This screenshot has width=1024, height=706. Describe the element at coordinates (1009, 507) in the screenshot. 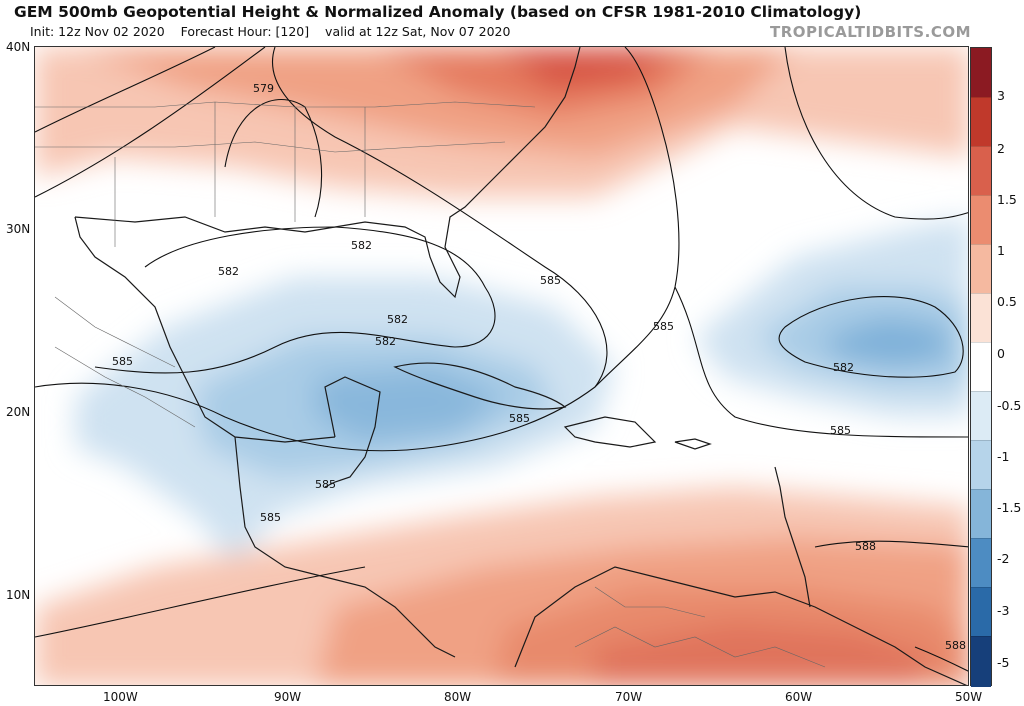

I see `colorbar-label: -1.5` at that location.